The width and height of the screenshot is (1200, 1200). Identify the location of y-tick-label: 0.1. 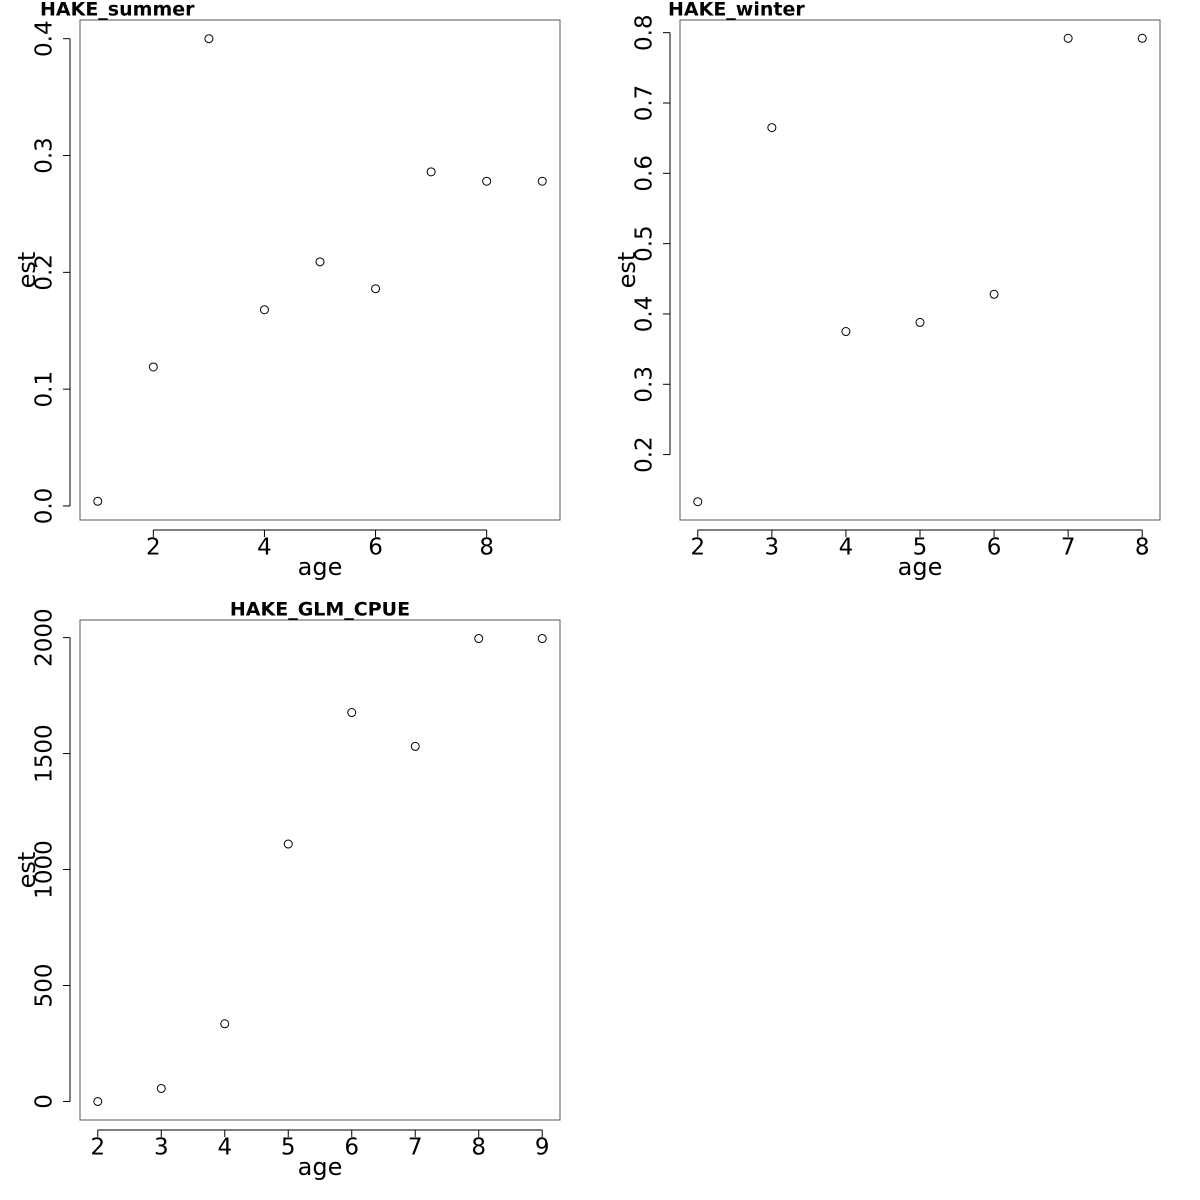
(45, 389).